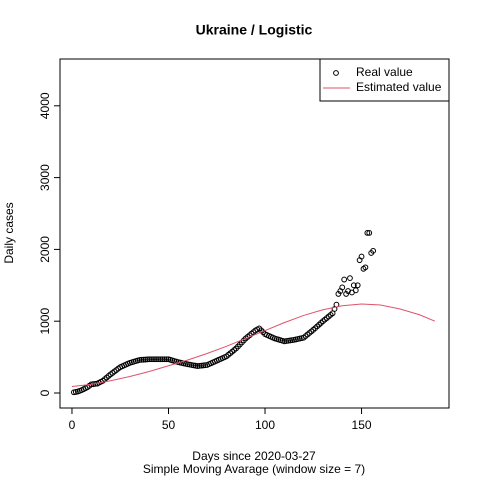  Describe the element at coordinates (9, 232) in the screenshot. I see `y-axis-label: Daily cases` at that location.